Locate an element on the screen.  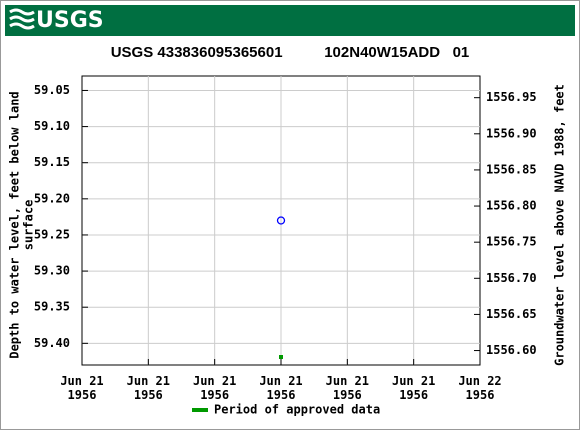
y2-tick-label: 1556.85 is located at coordinates (511, 169).